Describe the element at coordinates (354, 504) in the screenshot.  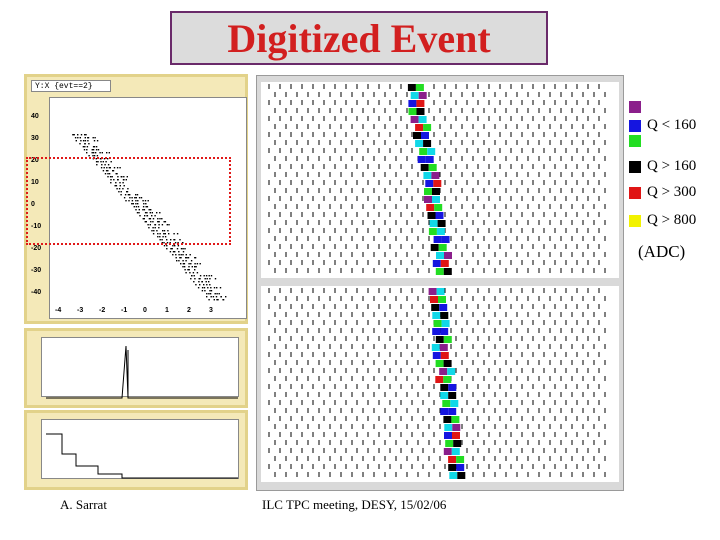
I see `footer-meeting: ILC TPC meeting, DESY, 15/02/06` at that location.